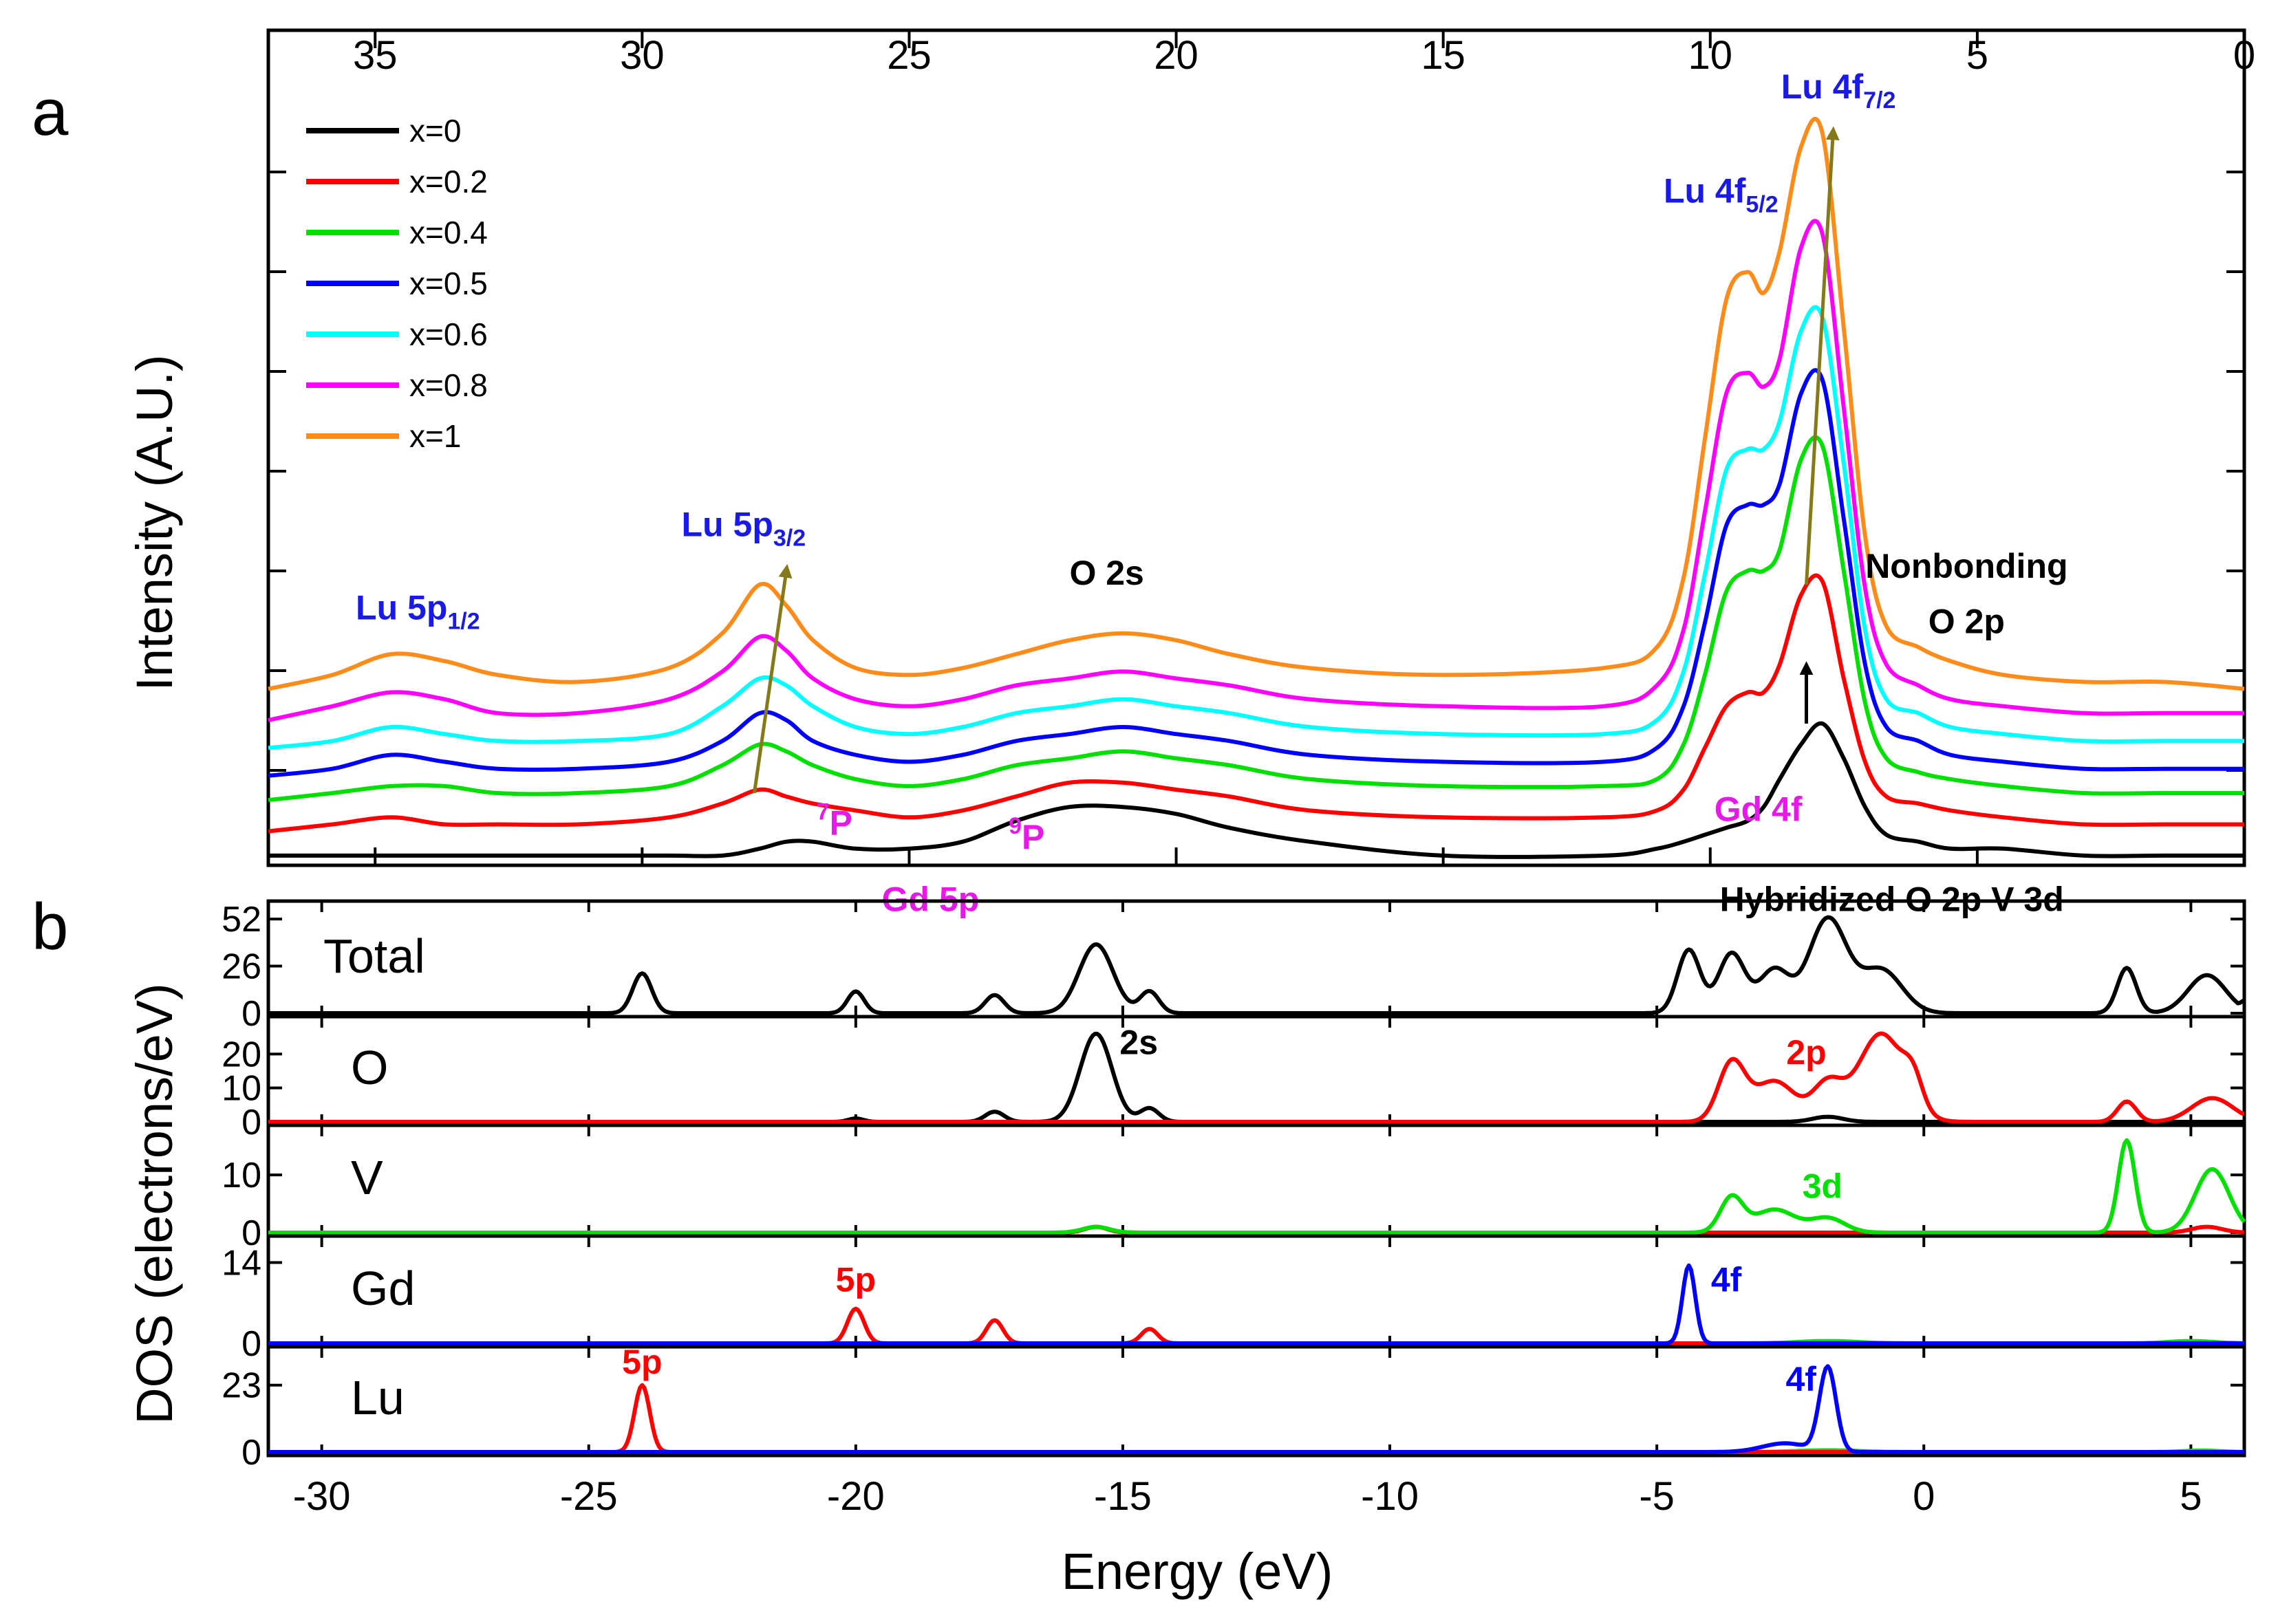 The image size is (2278, 1624). I want to click on dos-label-O-2p: 2p, so click(1806, 1052).